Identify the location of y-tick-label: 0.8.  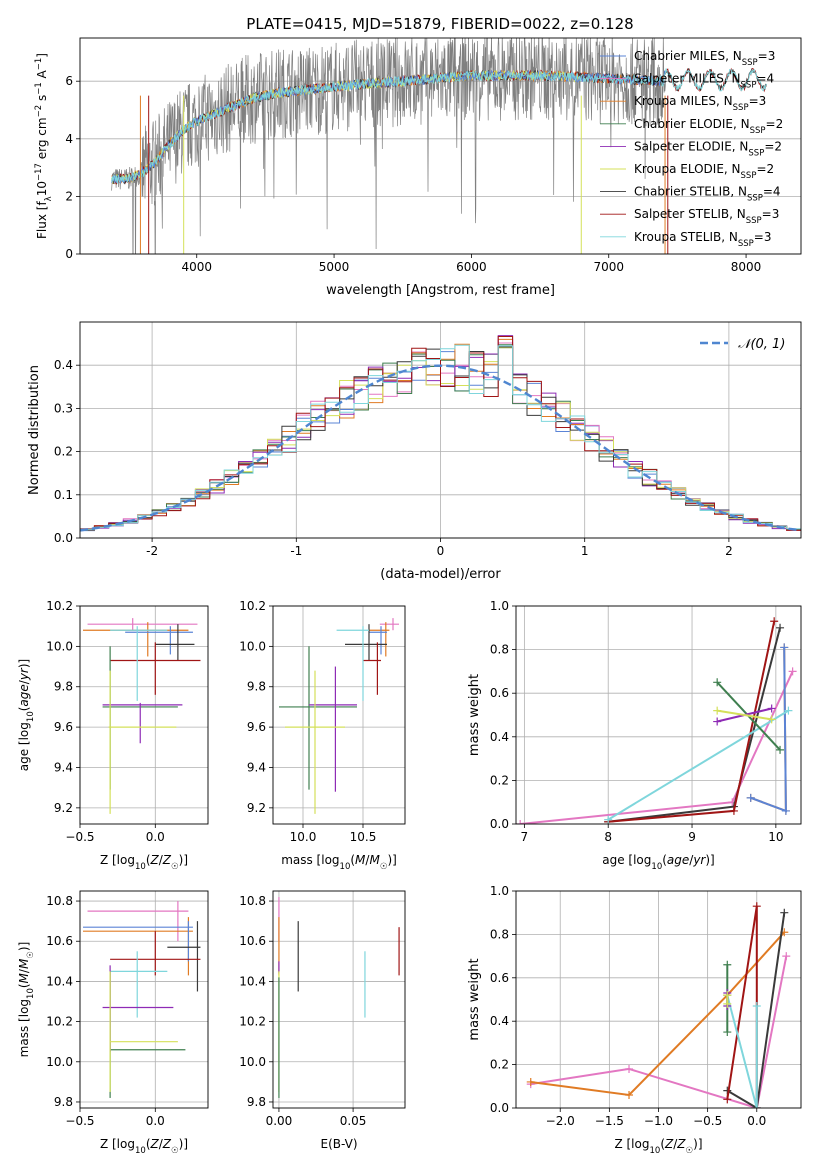
(499, 934).